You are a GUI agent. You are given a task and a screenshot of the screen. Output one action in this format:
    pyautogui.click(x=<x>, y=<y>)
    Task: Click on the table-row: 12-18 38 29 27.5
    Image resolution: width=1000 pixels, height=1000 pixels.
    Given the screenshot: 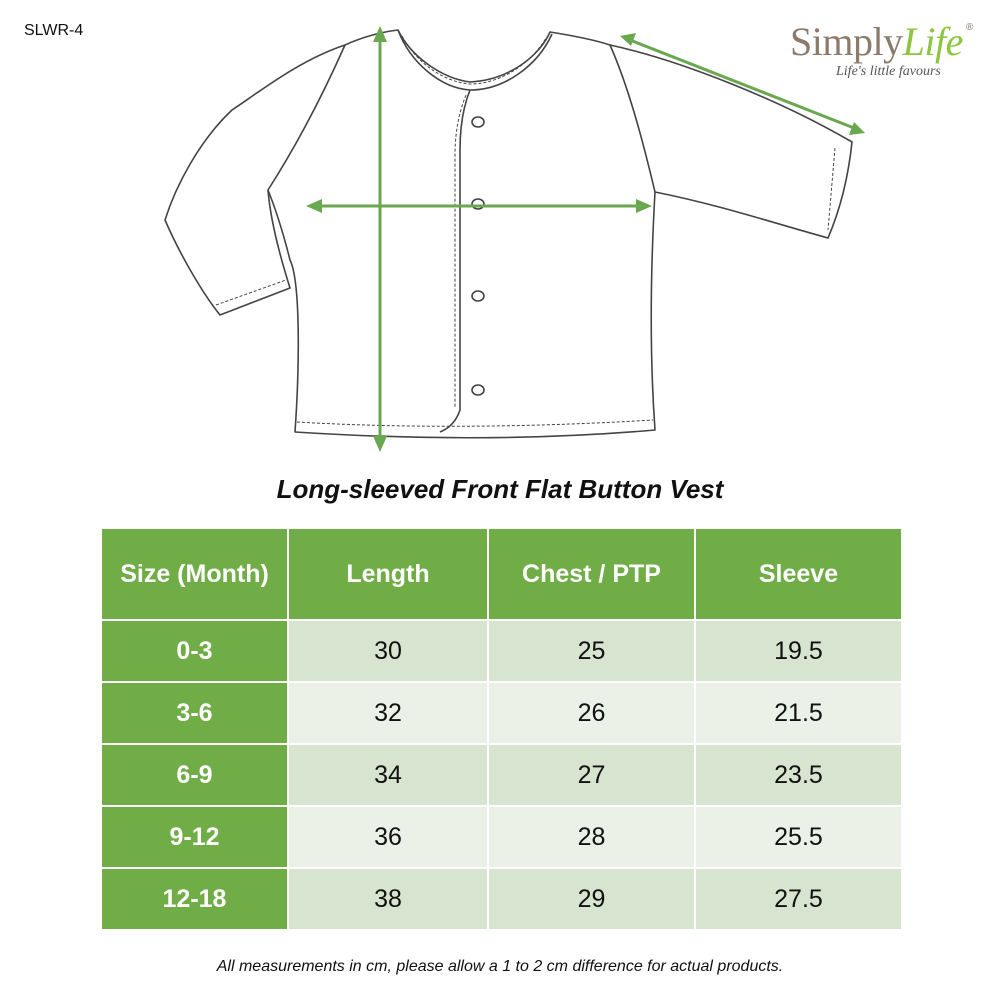 What is the action you would take?
    pyautogui.click(x=501, y=899)
    